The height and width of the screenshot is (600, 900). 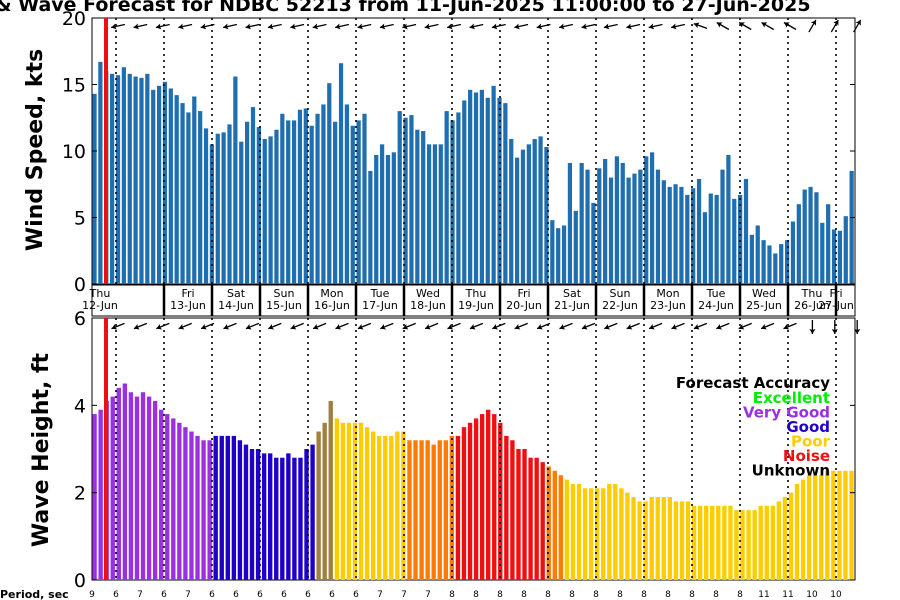 I want to click on legend-item: Good, so click(x=808, y=427).